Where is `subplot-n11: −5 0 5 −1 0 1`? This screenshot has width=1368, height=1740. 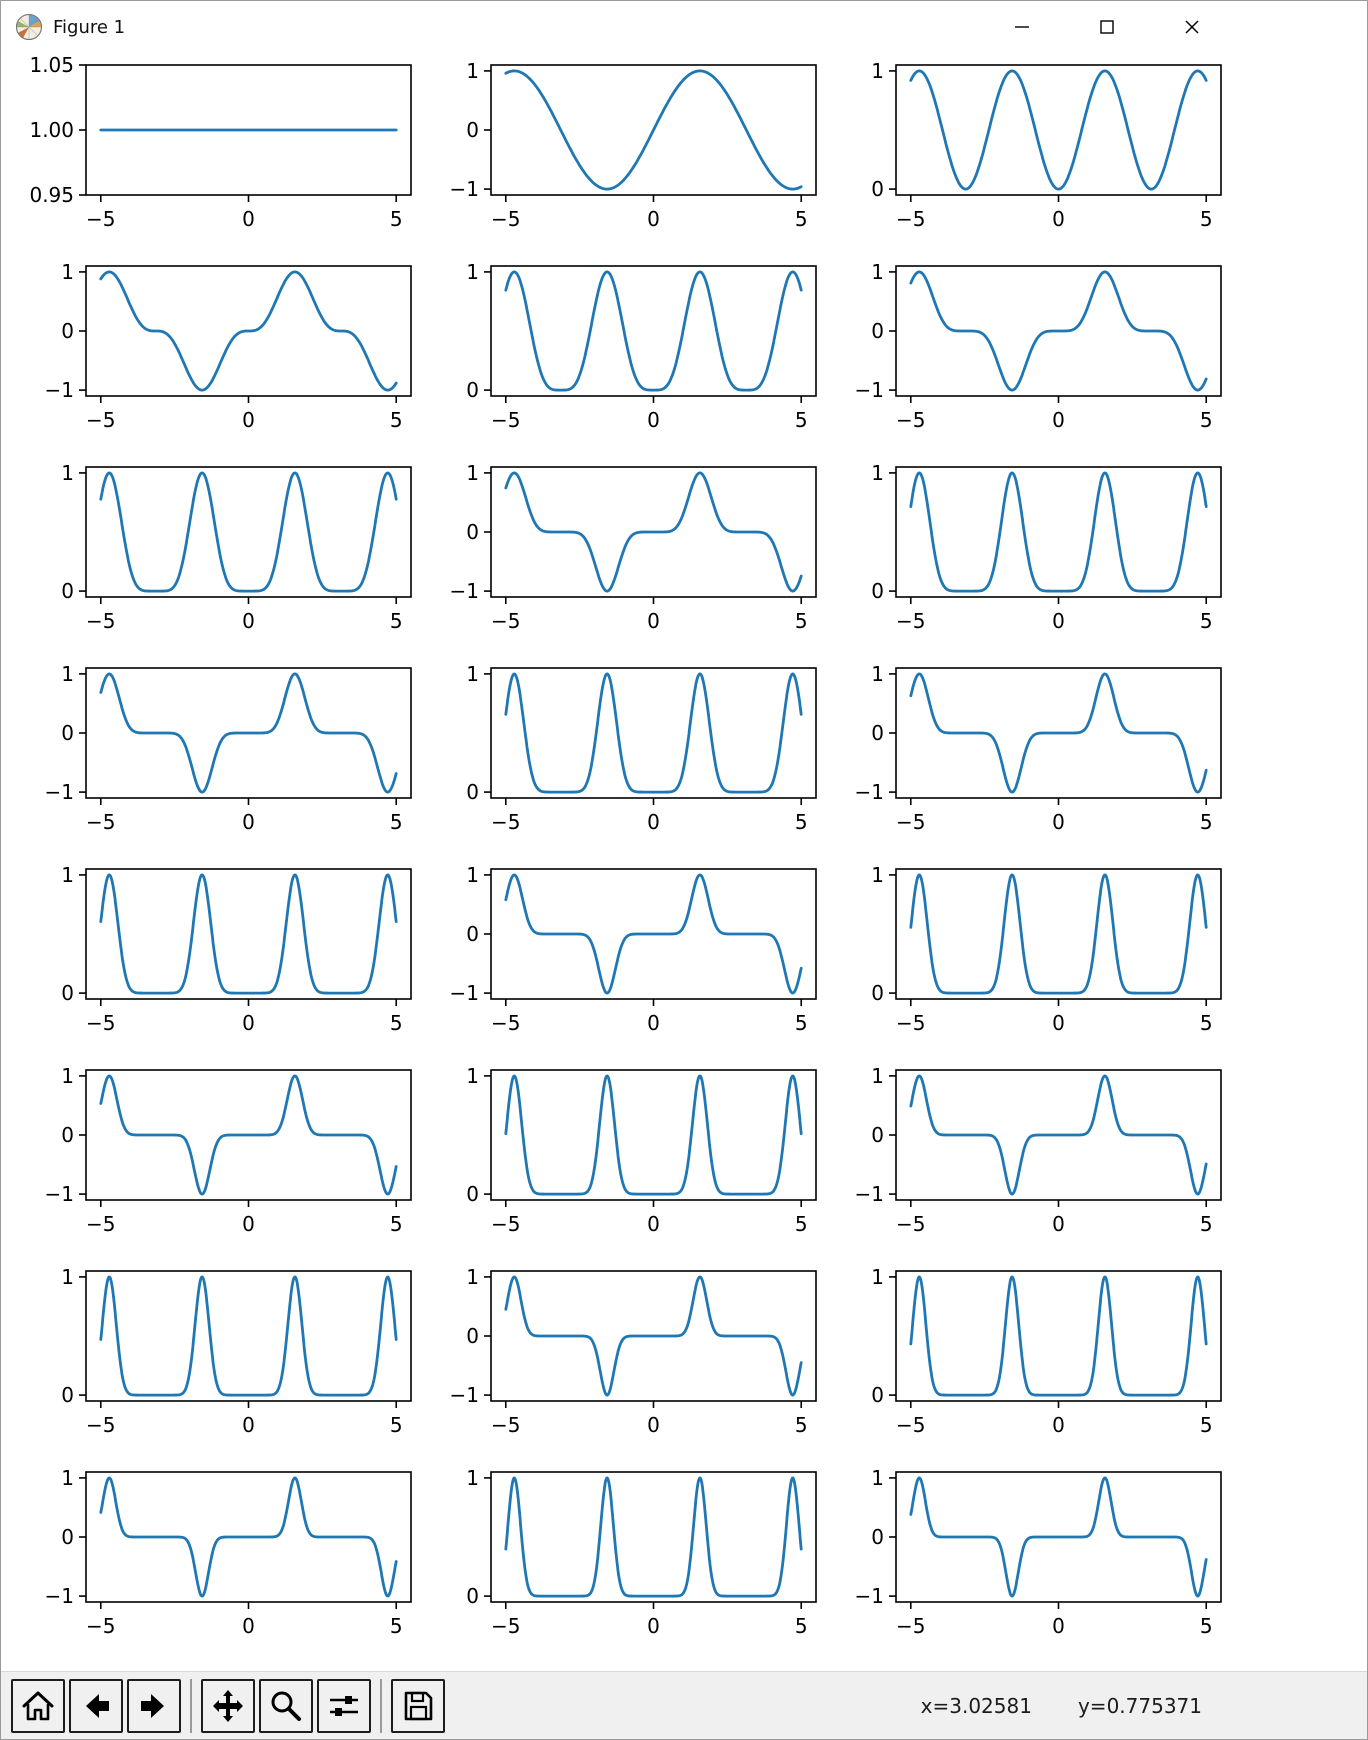 subplot-n11: −5 0 5 −1 0 1 is located at coordinates (1038, 748).